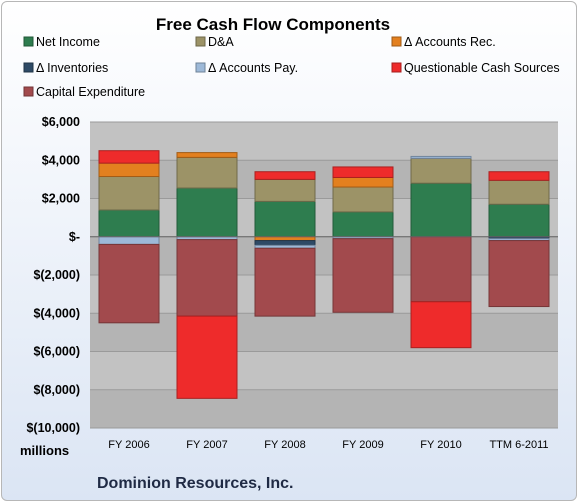 This screenshot has width=578, height=502. I want to click on x-tick-label: TTM 6-2011, so click(518, 445).